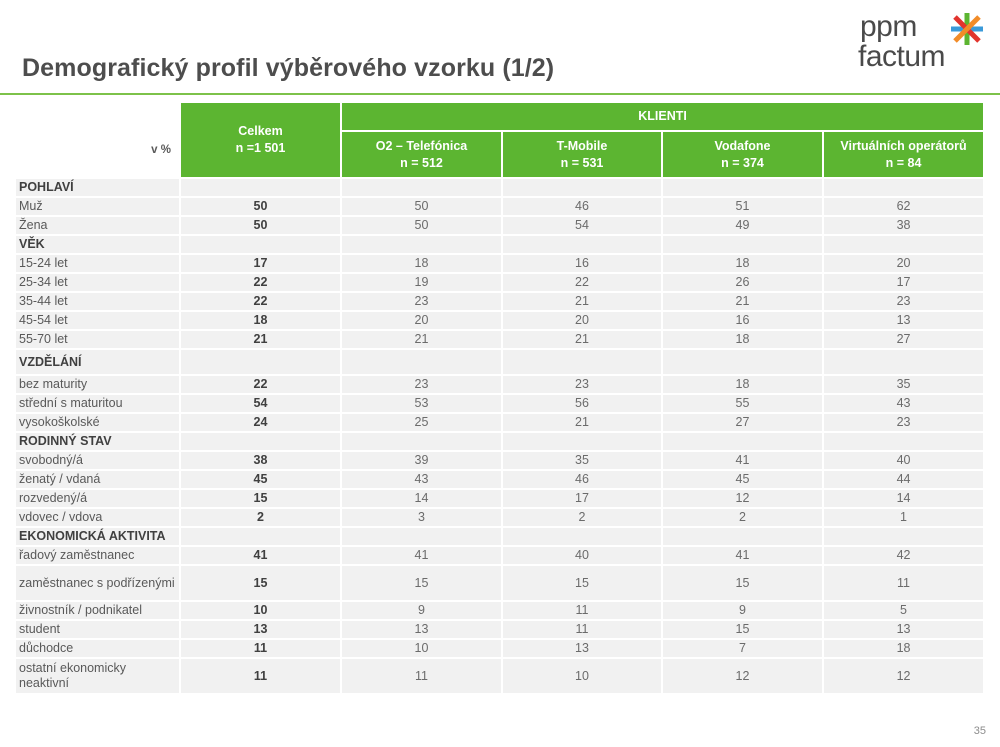  What do you see at coordinates (259, 205) in the screenshot?
I see `cell-total: 50` at bounding box center [259, 205].